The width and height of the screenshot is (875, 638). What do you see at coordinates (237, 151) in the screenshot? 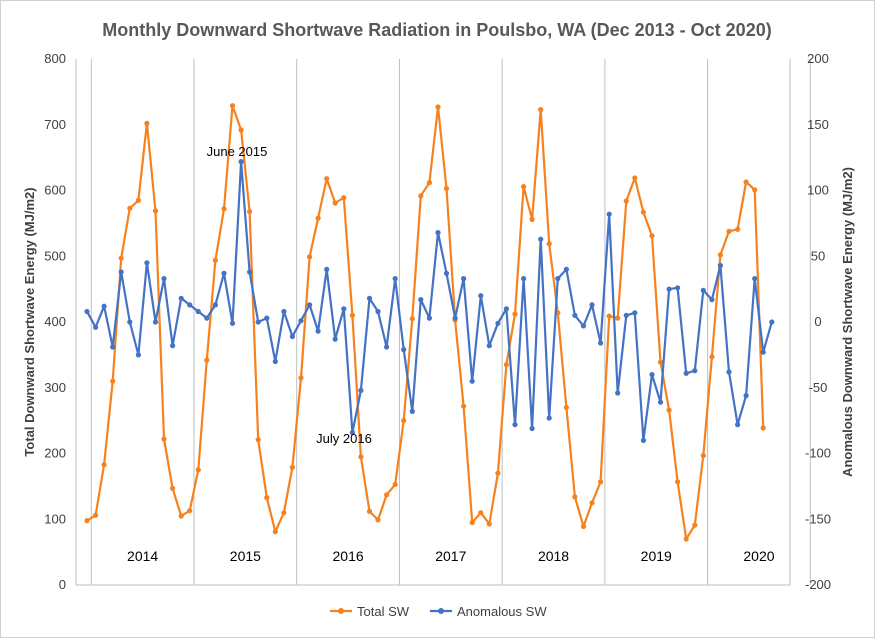
I see `annotation-label: June 2015` at bounding box center [237, 151].